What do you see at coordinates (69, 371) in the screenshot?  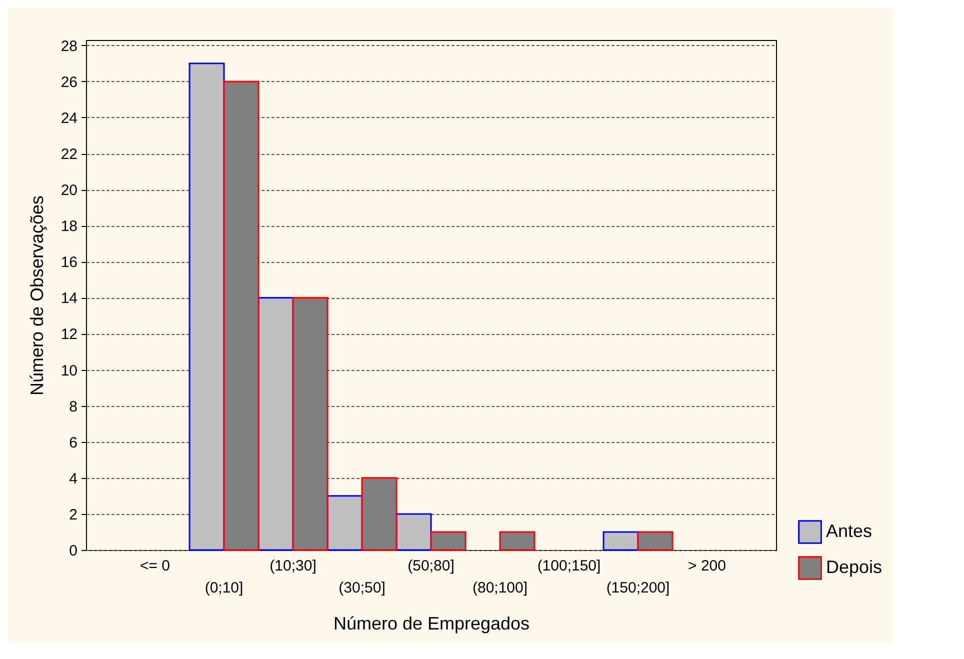 I see `y-tick-label: 10` at bounding box center [69, 371].